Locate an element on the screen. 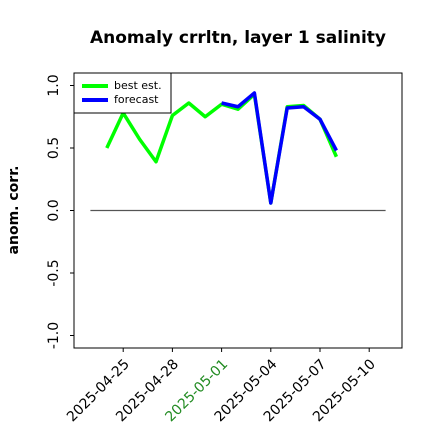 This screenshot has width=440, height=444. y-tick-label: 0.0 is located at coordinates (54, 210).